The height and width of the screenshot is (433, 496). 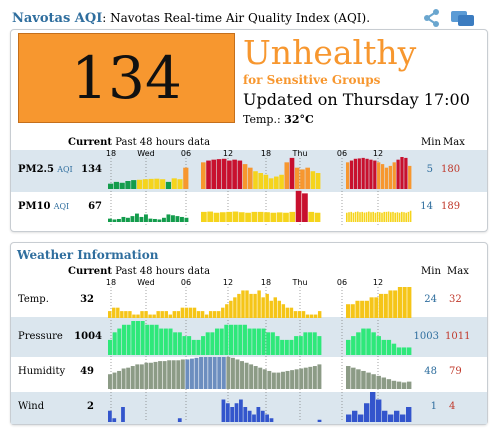 I want to click on share-icon, so click(x=432, y=18).